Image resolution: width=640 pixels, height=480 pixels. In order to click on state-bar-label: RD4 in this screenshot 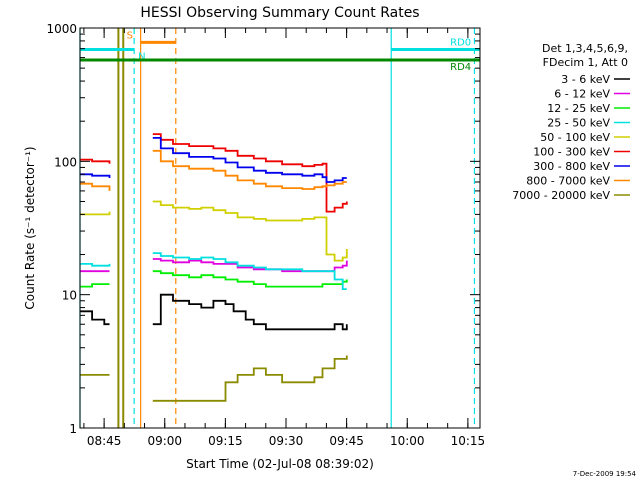, I will do `click(460, 67)`.